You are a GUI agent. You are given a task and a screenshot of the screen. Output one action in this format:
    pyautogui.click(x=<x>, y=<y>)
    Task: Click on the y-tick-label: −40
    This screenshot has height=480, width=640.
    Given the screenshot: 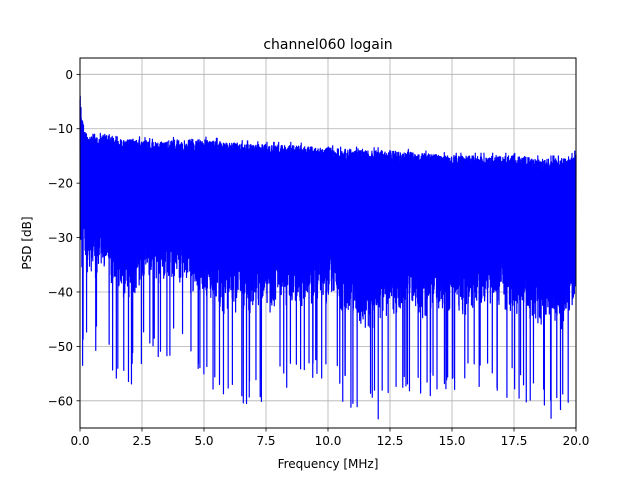 What is the action you would take?
    pyautogui.click(x=60, y=292)
    